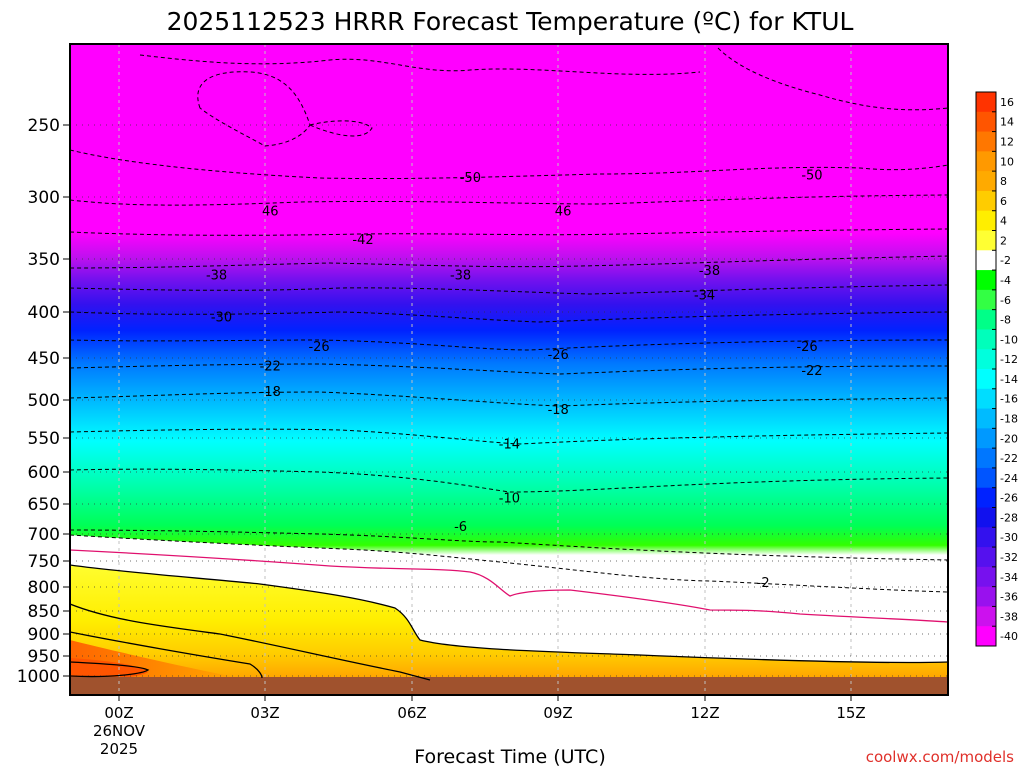 This screenshot has width=1024, height=768. What do you see at coordinates (1009, 577) in the screenshot?
I see `colorbar-label: -34` at bounding box center [1009, 577].